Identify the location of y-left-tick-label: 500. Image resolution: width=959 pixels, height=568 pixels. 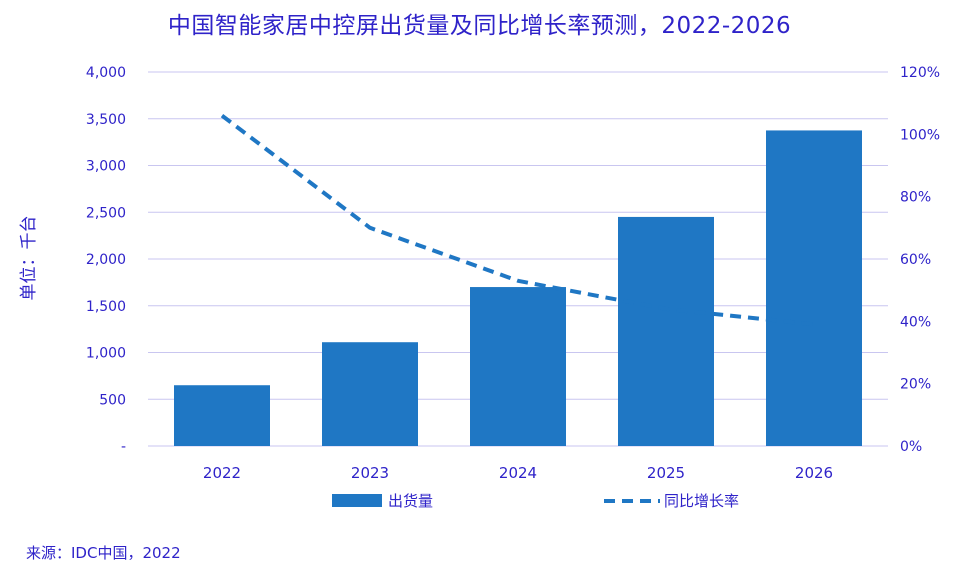
(112, 400).